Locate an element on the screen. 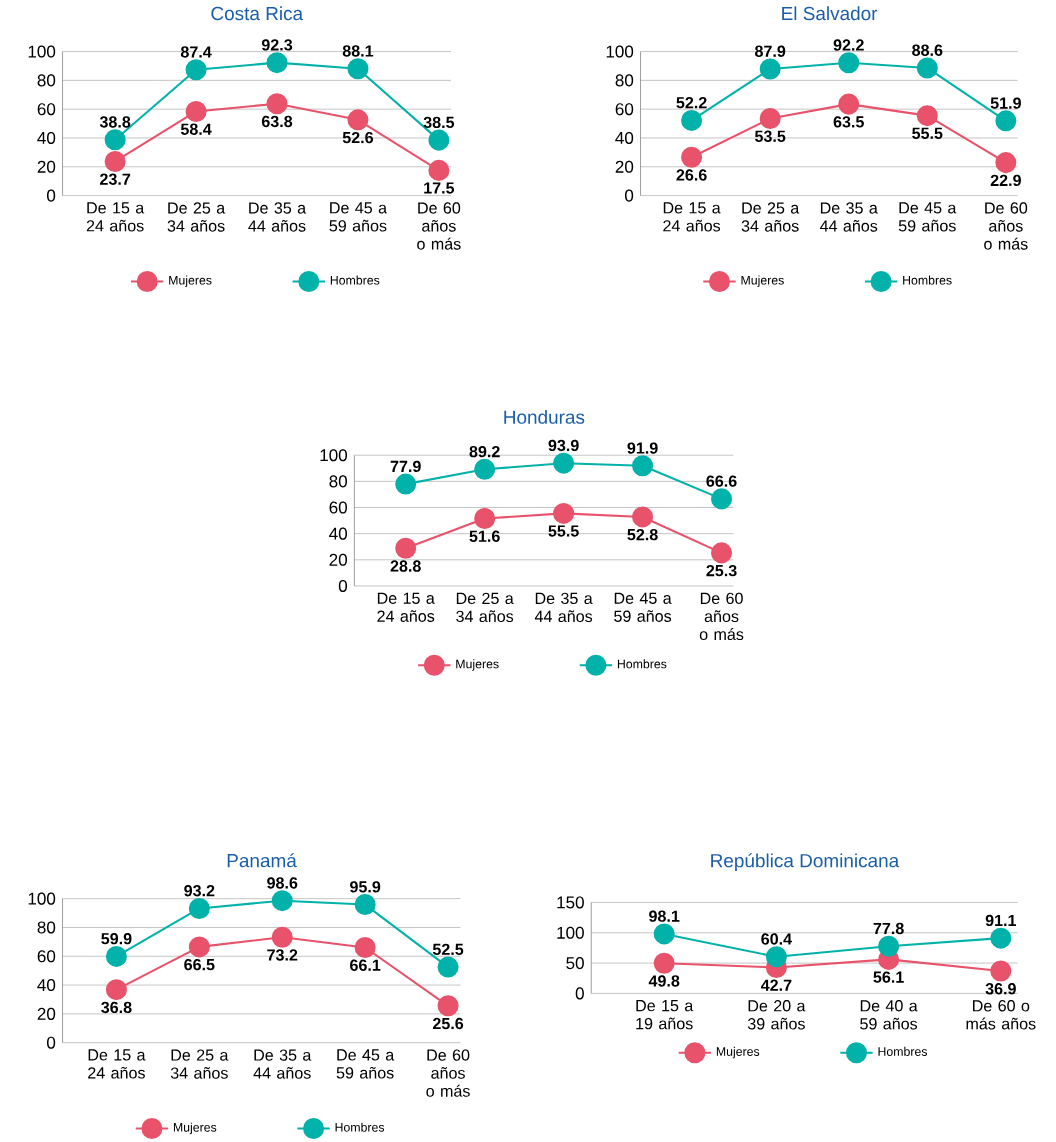 The image size is (1056, 1142). data-label: 98.6 is located at coordinates (282, 883).